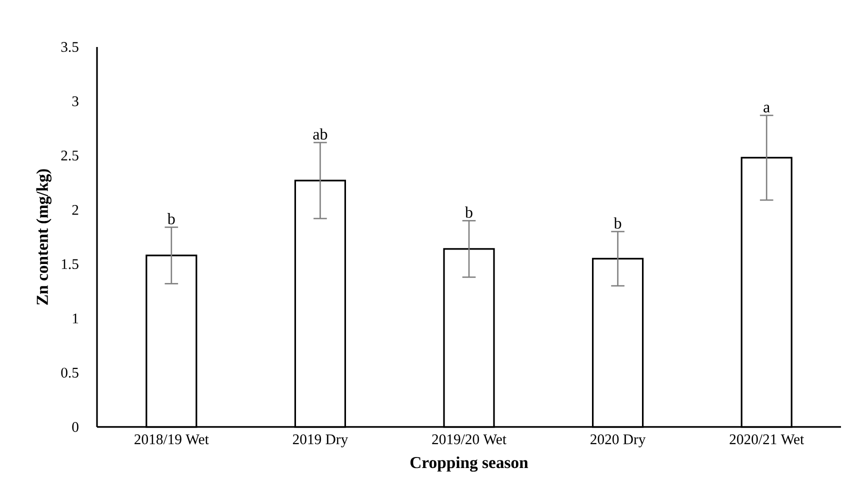 Image resolution: width=851 pixels, height=500 pixels. I want to click on y-axis-title: Zn content (mg/kg), so click(44, 237).